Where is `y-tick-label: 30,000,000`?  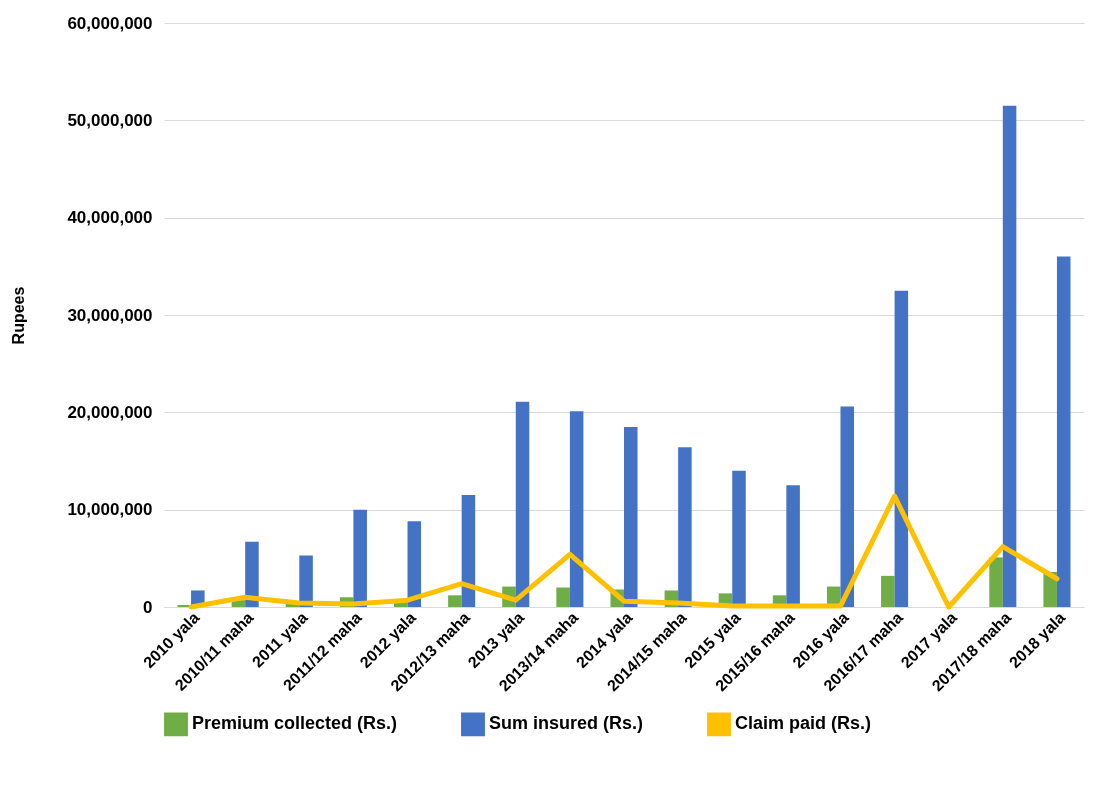 y-tick-label: 30,000,000 is located at coordinates (110, 315).